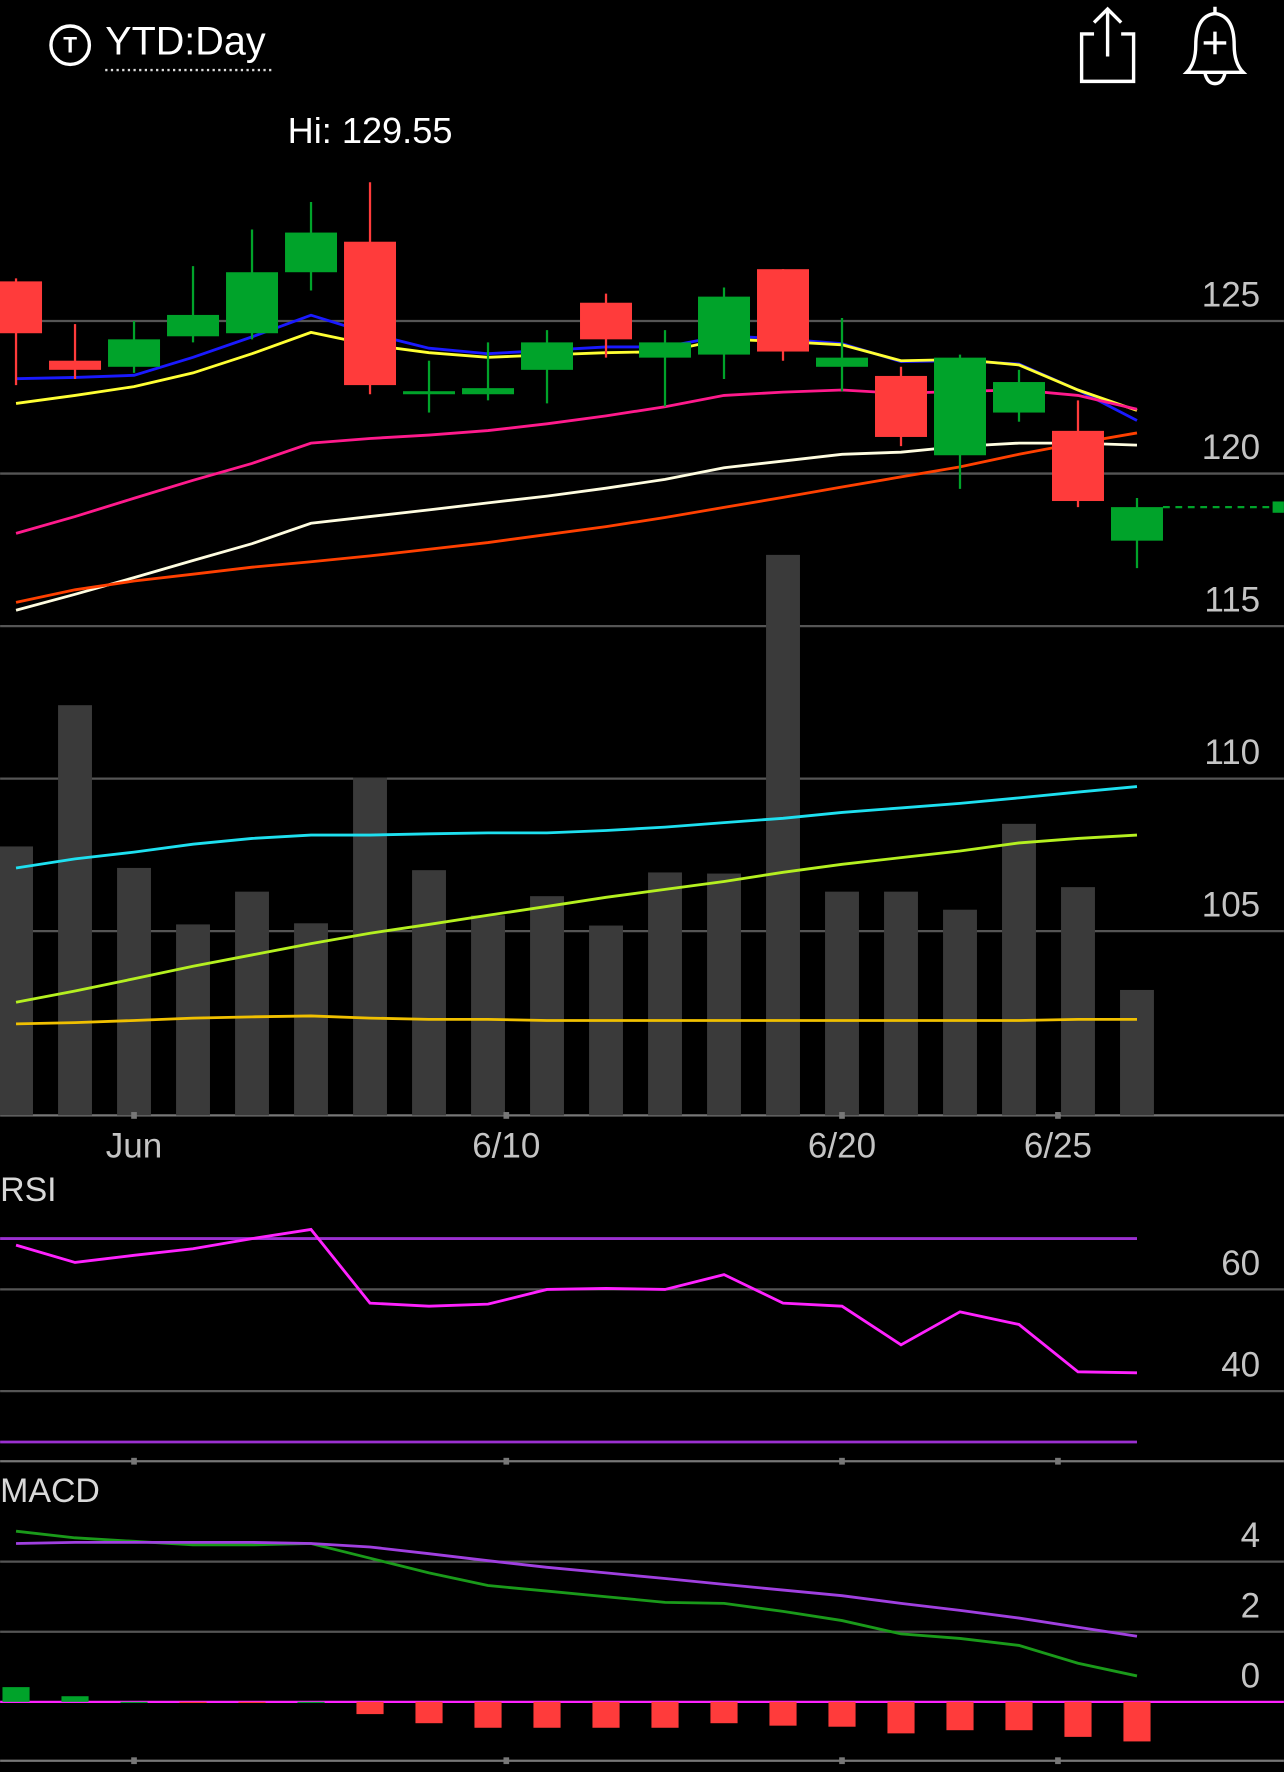 This screenshot has width=1284, height=1772. Describe the element at coordinates (1107, 58) in the screenshot. I see `share-box` at that location.